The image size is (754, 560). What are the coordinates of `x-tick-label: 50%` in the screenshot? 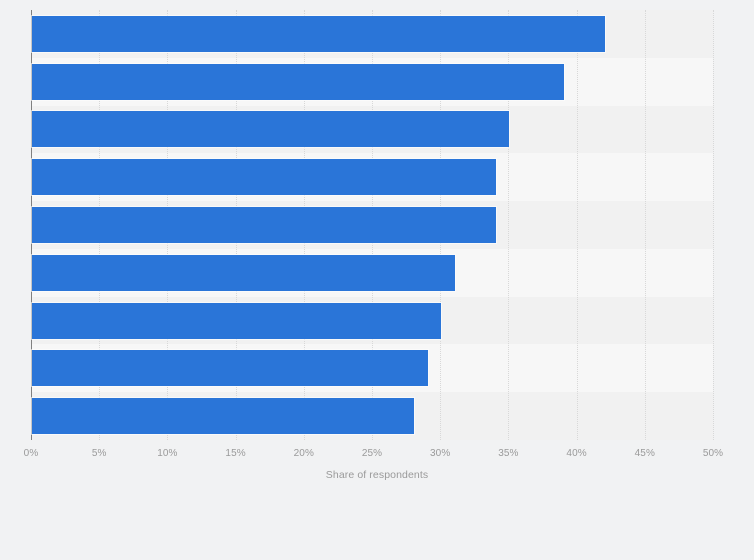 It's located at (713, 453).